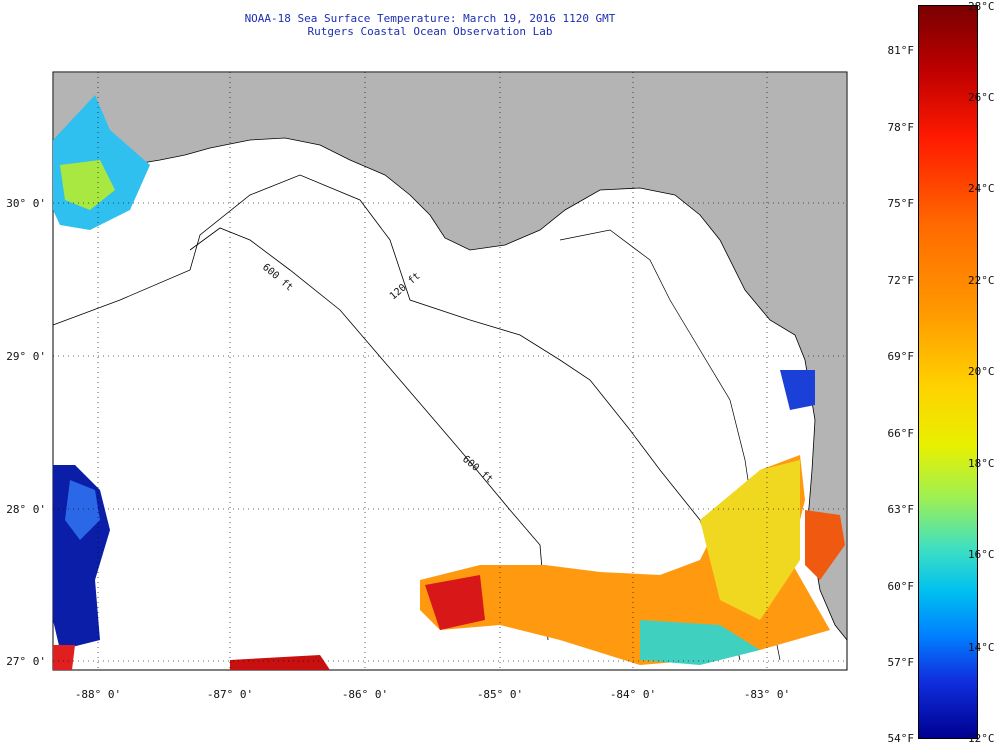 The height and width of the screenshot is (754, 1000). Describe the element at coordinates (901, 738) in the screenshot. I see `f-tick-54: 54°F` at that location.